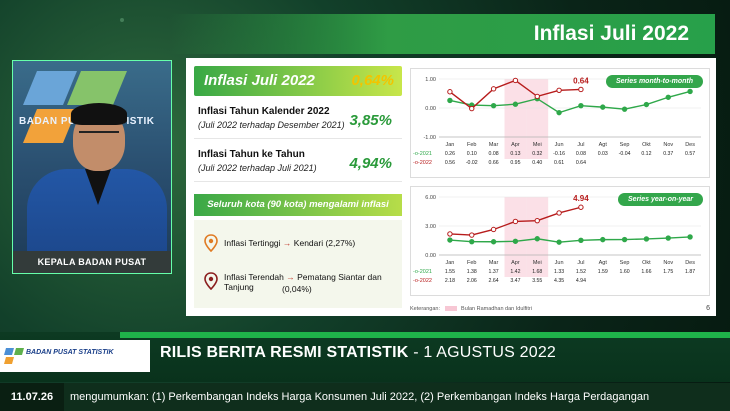 Image resolution: width=730 pixels, height=411 pixels. I want to click on table-cell: 1.52, so click(581, 272).